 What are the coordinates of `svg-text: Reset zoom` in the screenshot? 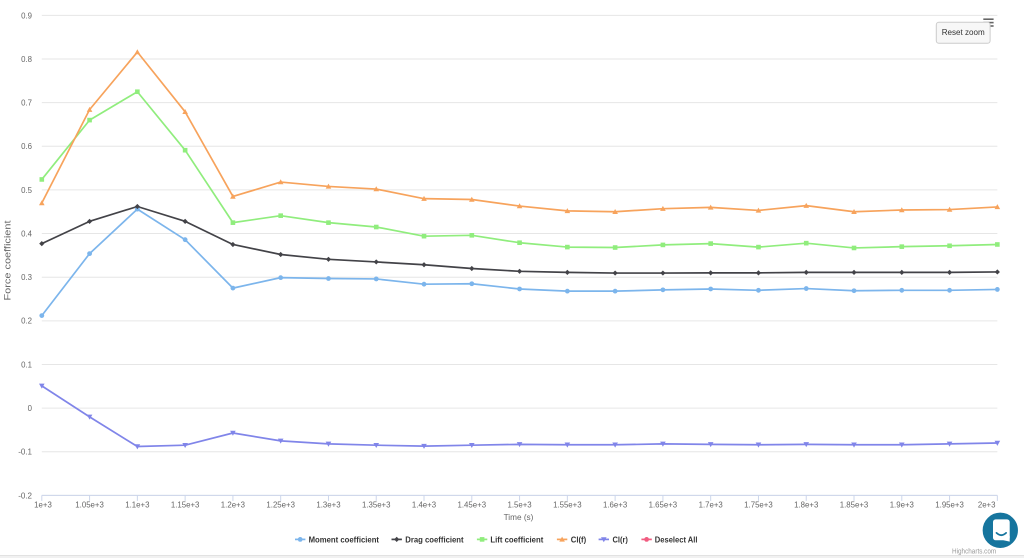 It's located at (963, 32).